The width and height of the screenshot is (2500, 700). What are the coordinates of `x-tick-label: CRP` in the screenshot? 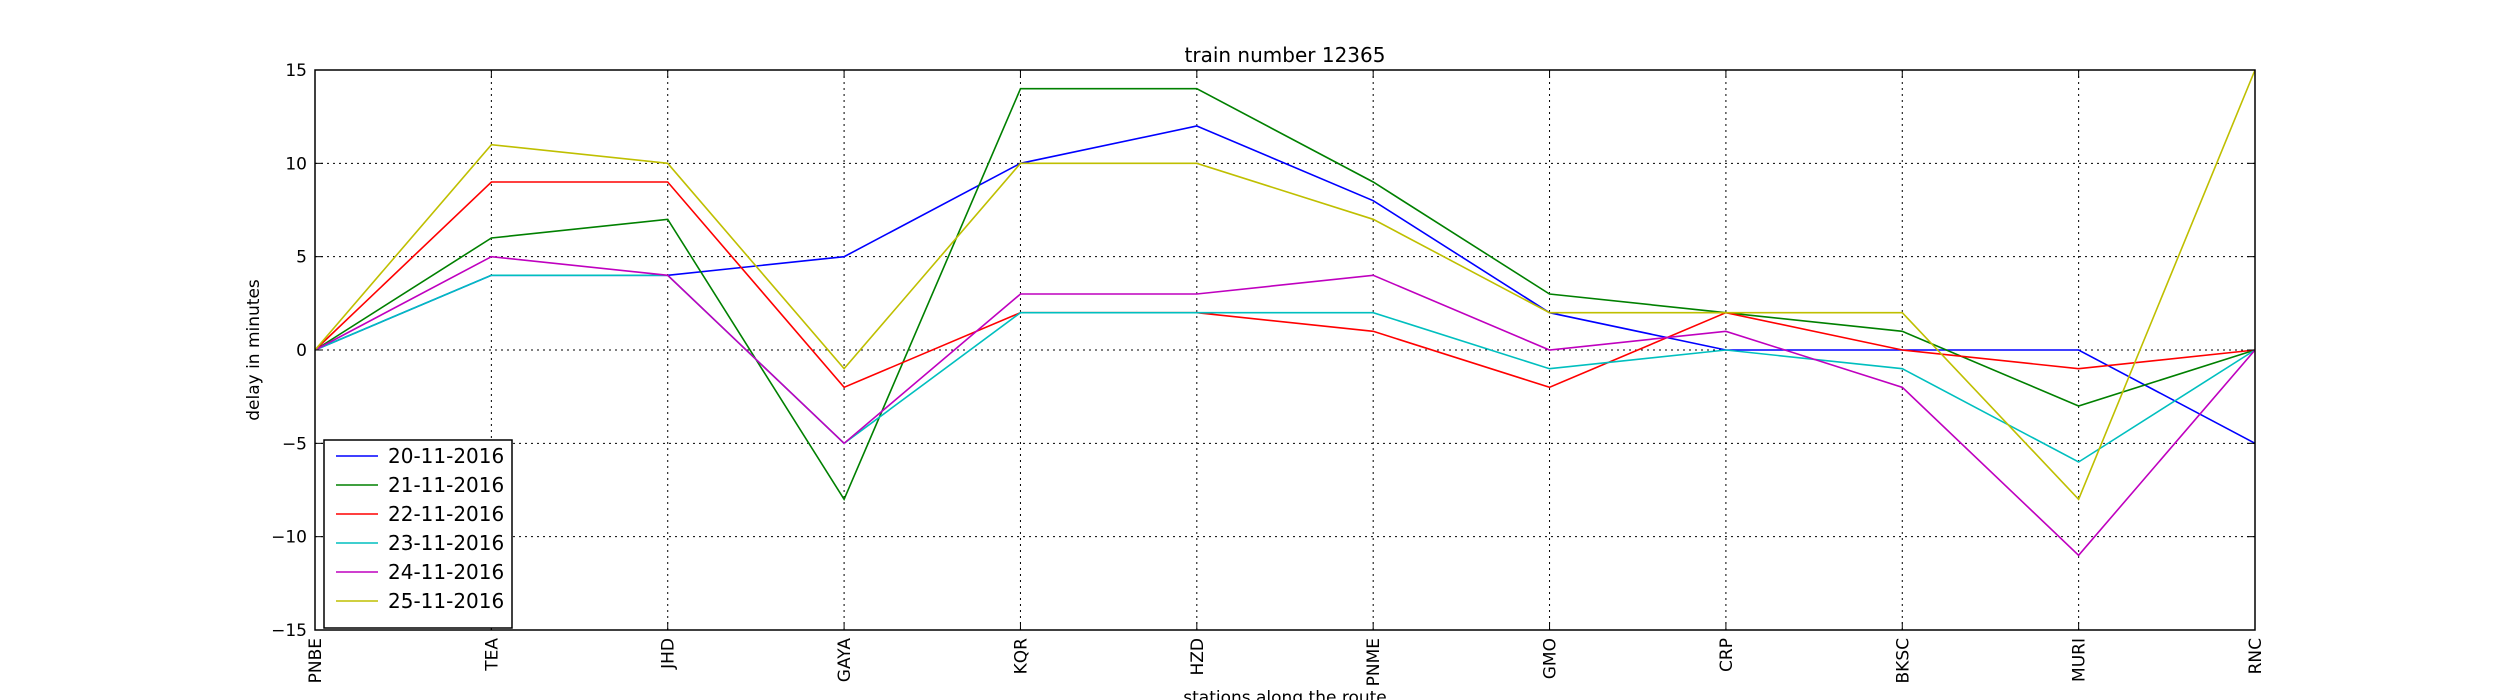 It's located at (1727, 655).